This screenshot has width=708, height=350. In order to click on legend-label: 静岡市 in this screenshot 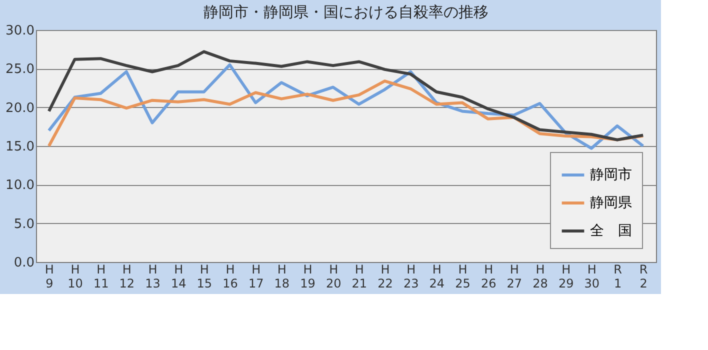, I will do `click(611, 175)`.